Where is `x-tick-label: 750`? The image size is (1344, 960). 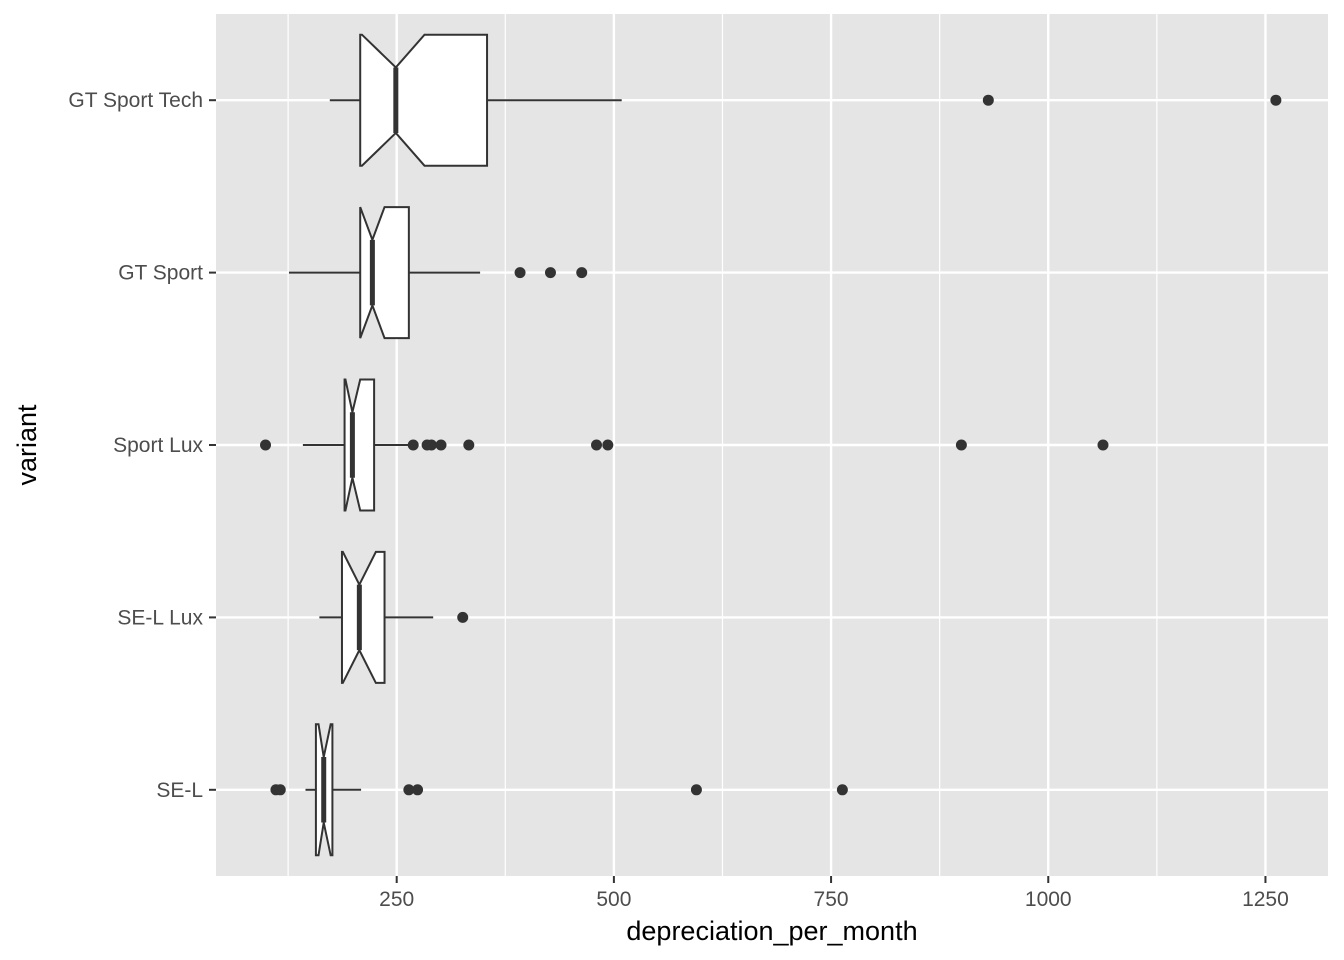 x-tick-label: 750 is located at coordinates (831, 899).